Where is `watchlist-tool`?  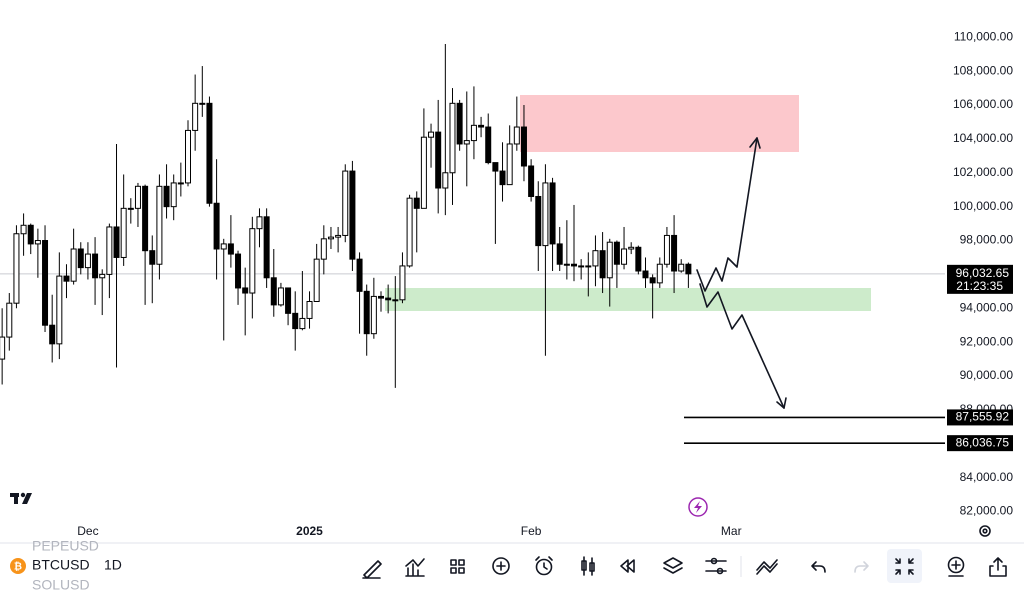
watchlist-tool is located at coordinates (956, 566).